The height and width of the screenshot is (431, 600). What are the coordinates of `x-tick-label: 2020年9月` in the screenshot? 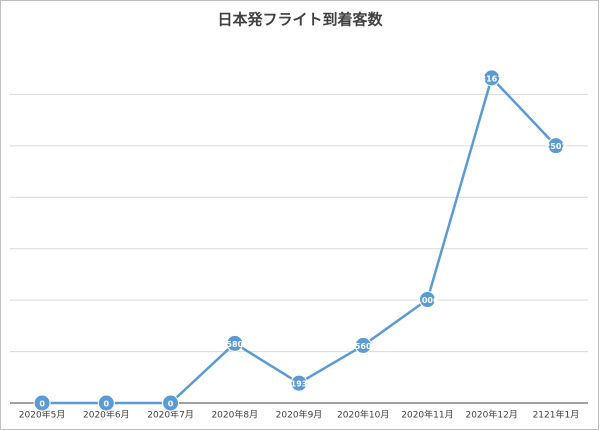 It's located at (299, 415).